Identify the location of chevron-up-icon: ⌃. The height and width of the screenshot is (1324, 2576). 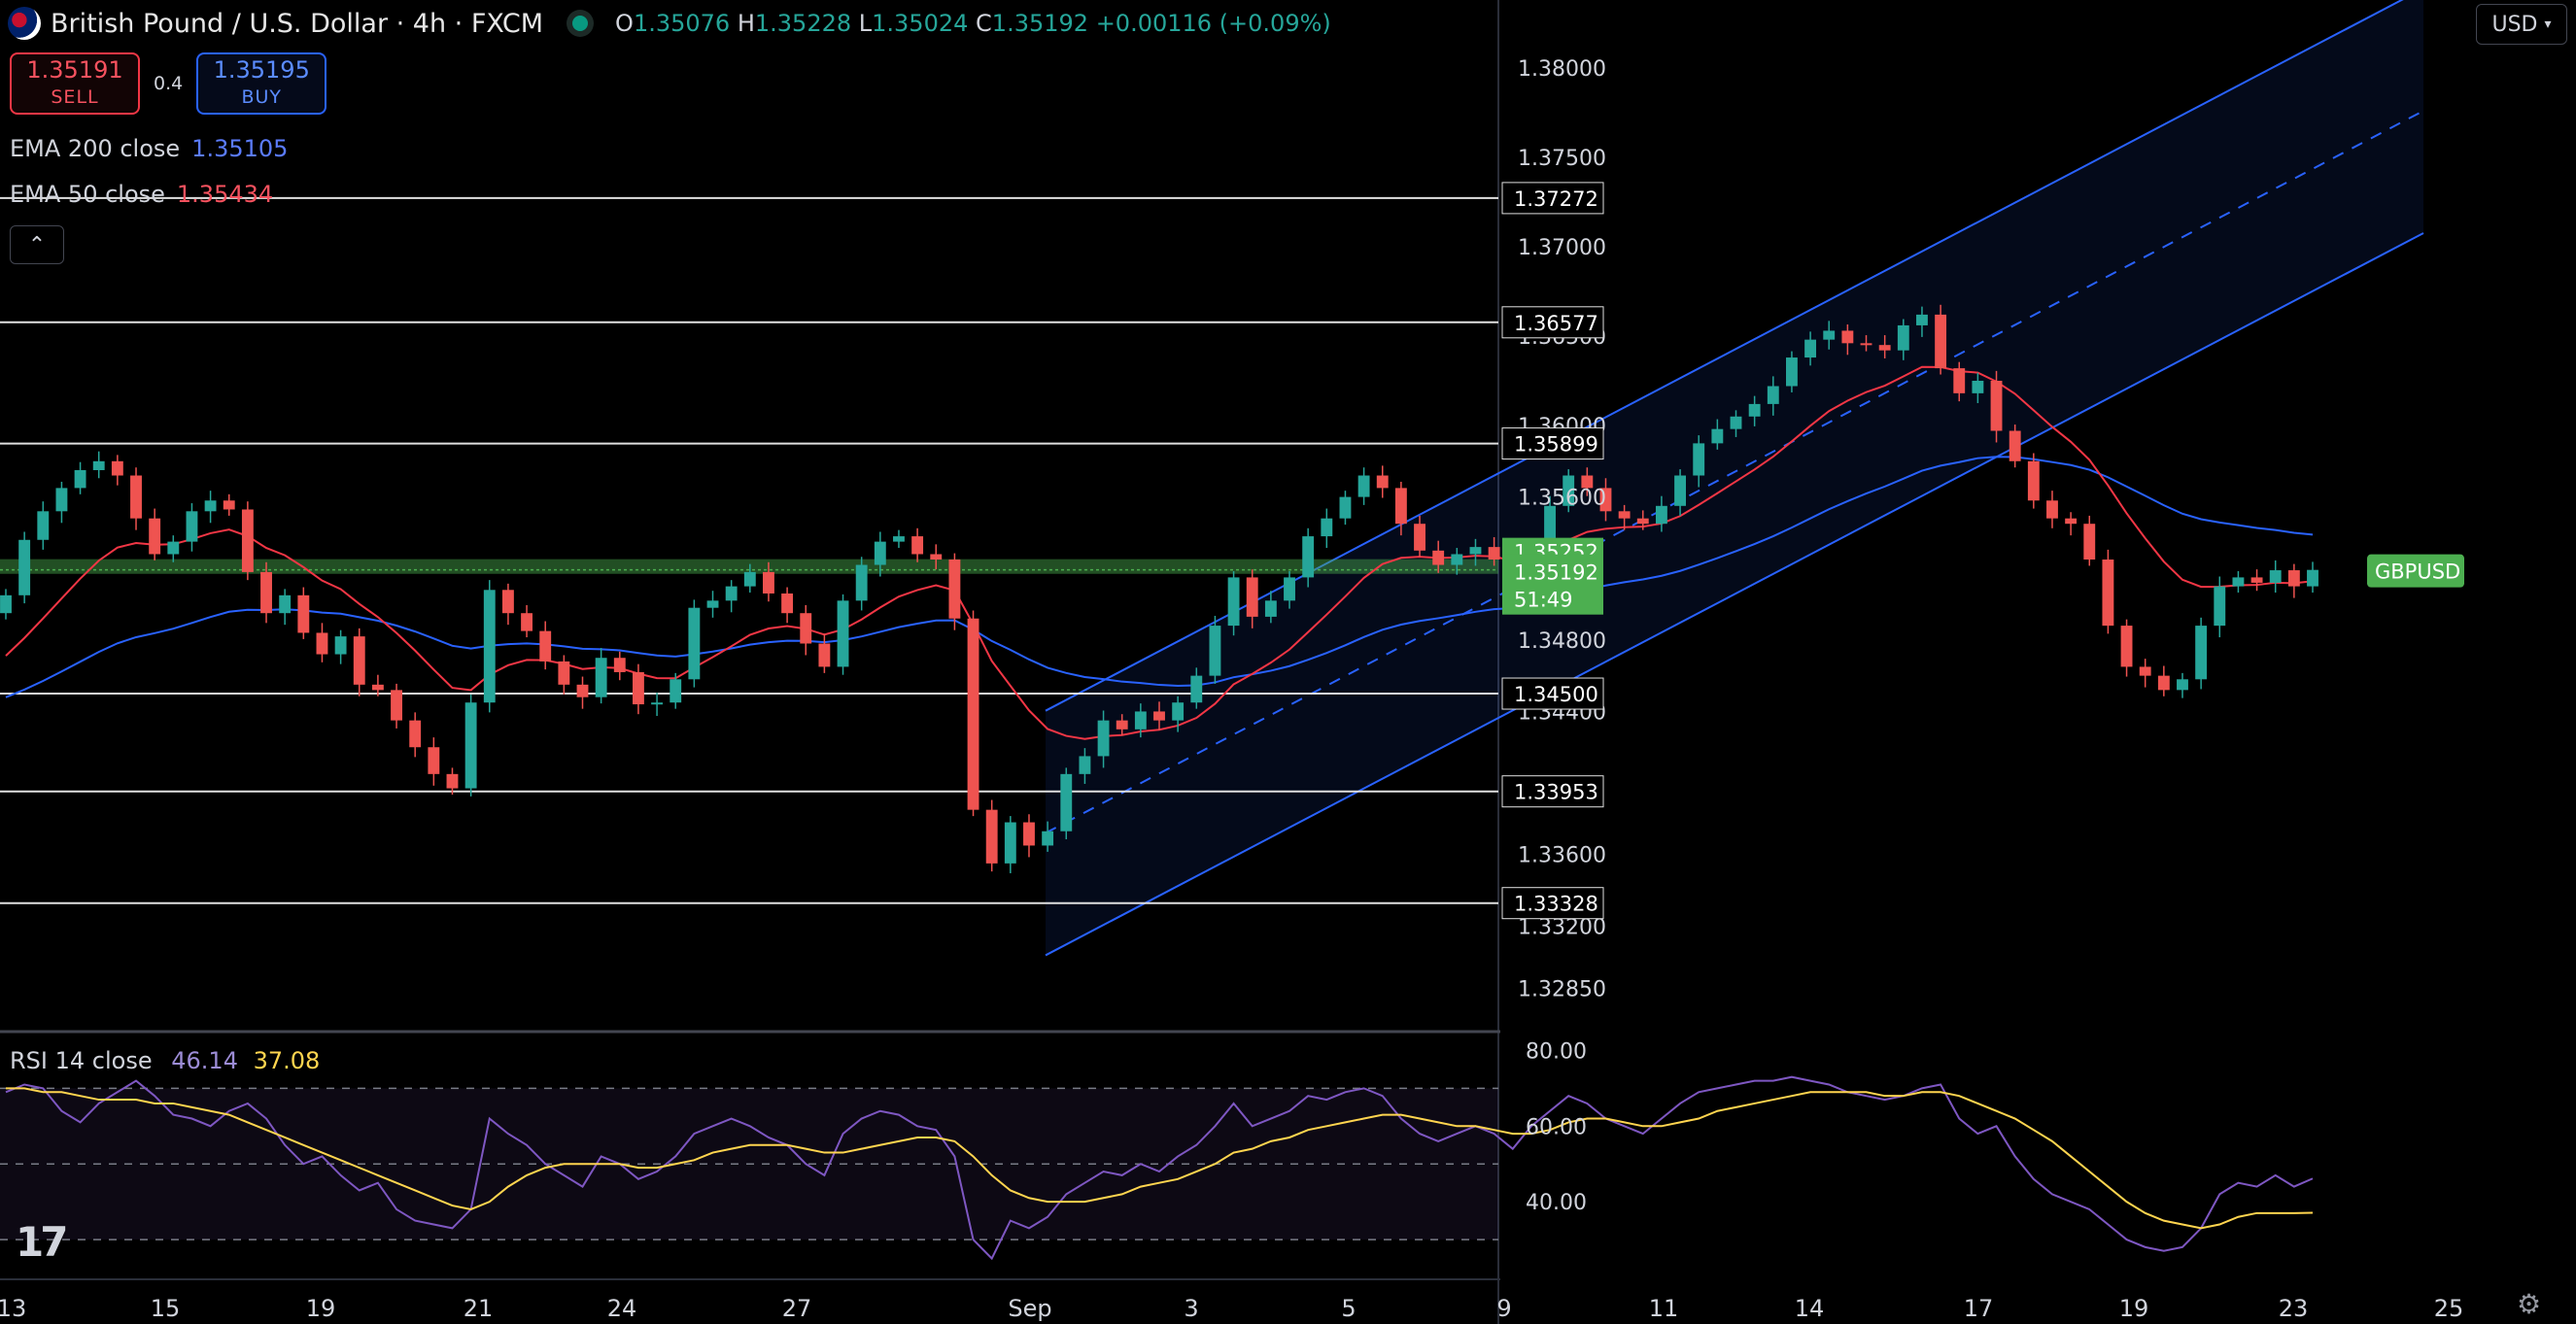
(37, 244).